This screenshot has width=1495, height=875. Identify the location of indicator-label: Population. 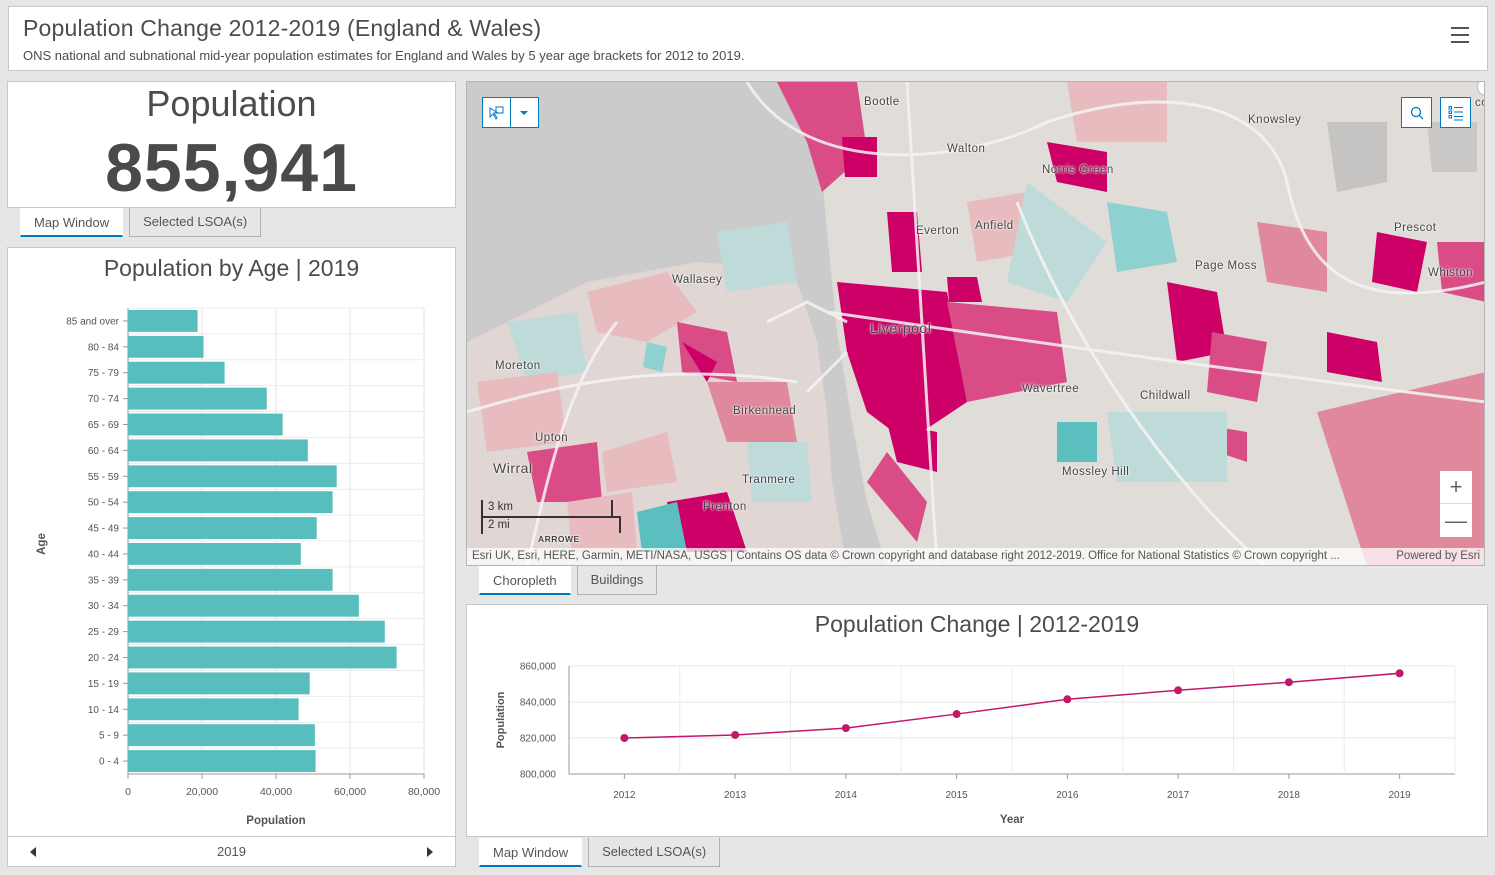
(231, 103).